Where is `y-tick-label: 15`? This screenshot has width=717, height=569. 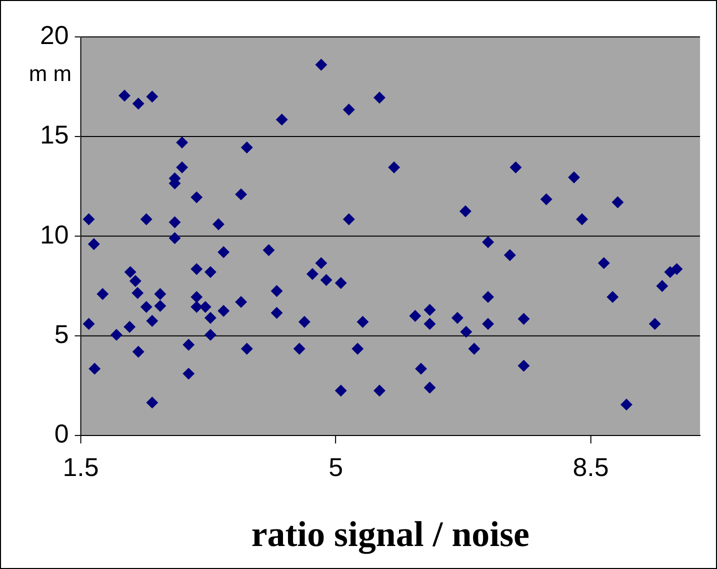
y-tick-label: 15 is located at coordinates (54, 136).